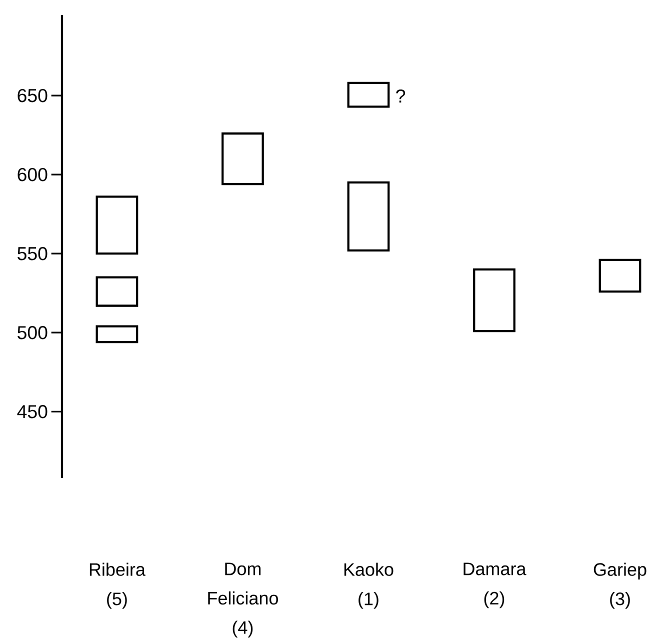  Describe the element at coordinates (118, 585) in the screenshot. I see `x-tick-label: Ribeira (5)` at that location.